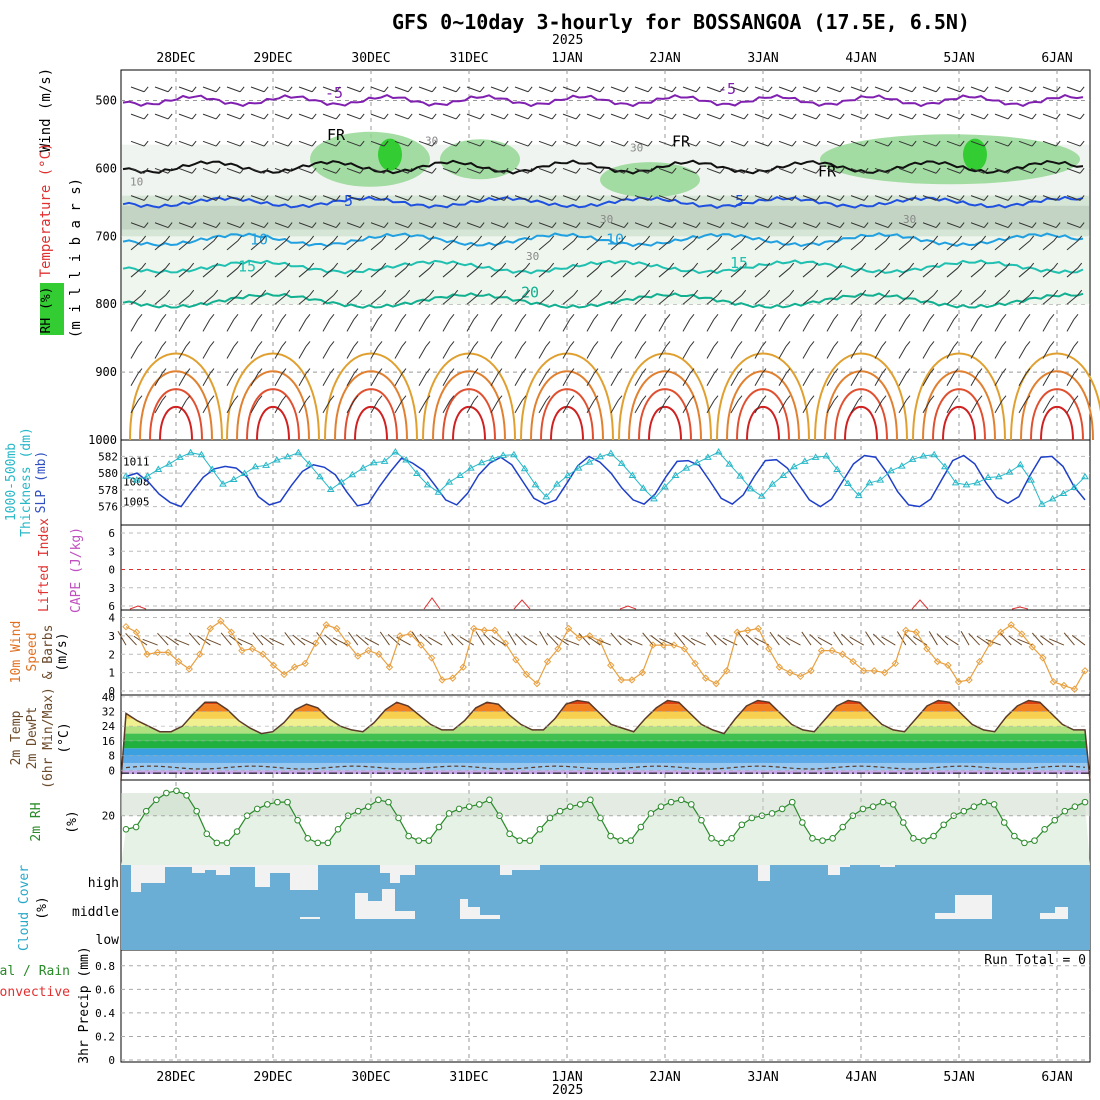 The width and height of the screenshot is (1100, 1100). I want to click on temperature-contour, so click(176, 414).